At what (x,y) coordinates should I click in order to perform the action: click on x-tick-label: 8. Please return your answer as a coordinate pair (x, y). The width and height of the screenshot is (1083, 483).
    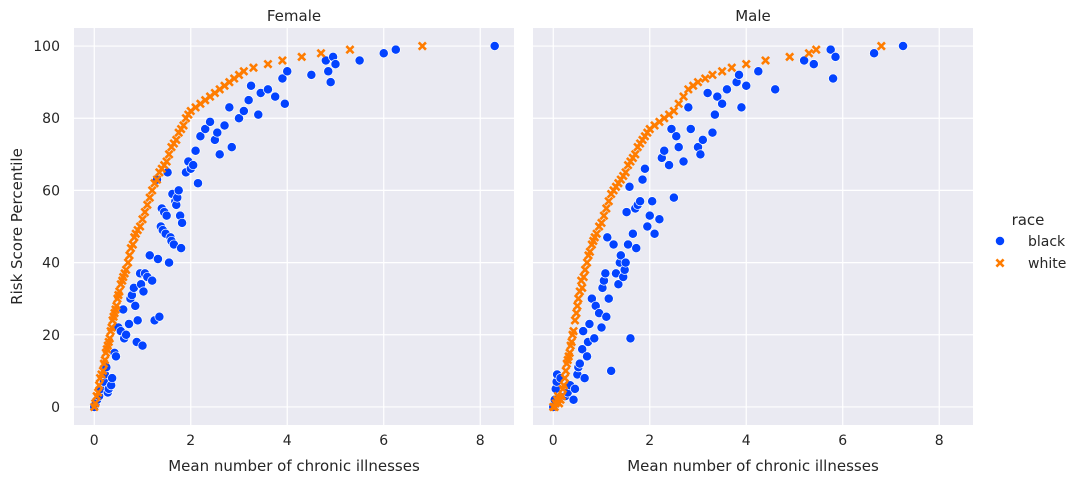
    Looking at the image, I should click on (480, 441).